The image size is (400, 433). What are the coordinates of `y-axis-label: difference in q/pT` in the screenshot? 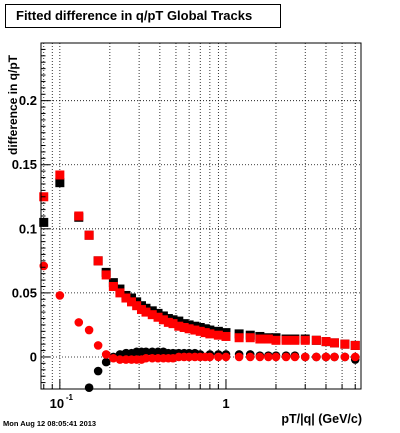 It's located at (13, 105).